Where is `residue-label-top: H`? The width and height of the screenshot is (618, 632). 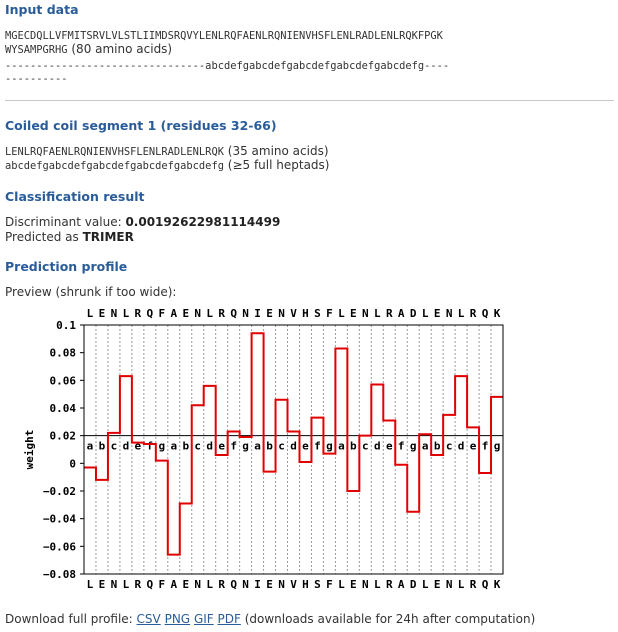
residue-label-top: H is located at coordinates (305, 313).